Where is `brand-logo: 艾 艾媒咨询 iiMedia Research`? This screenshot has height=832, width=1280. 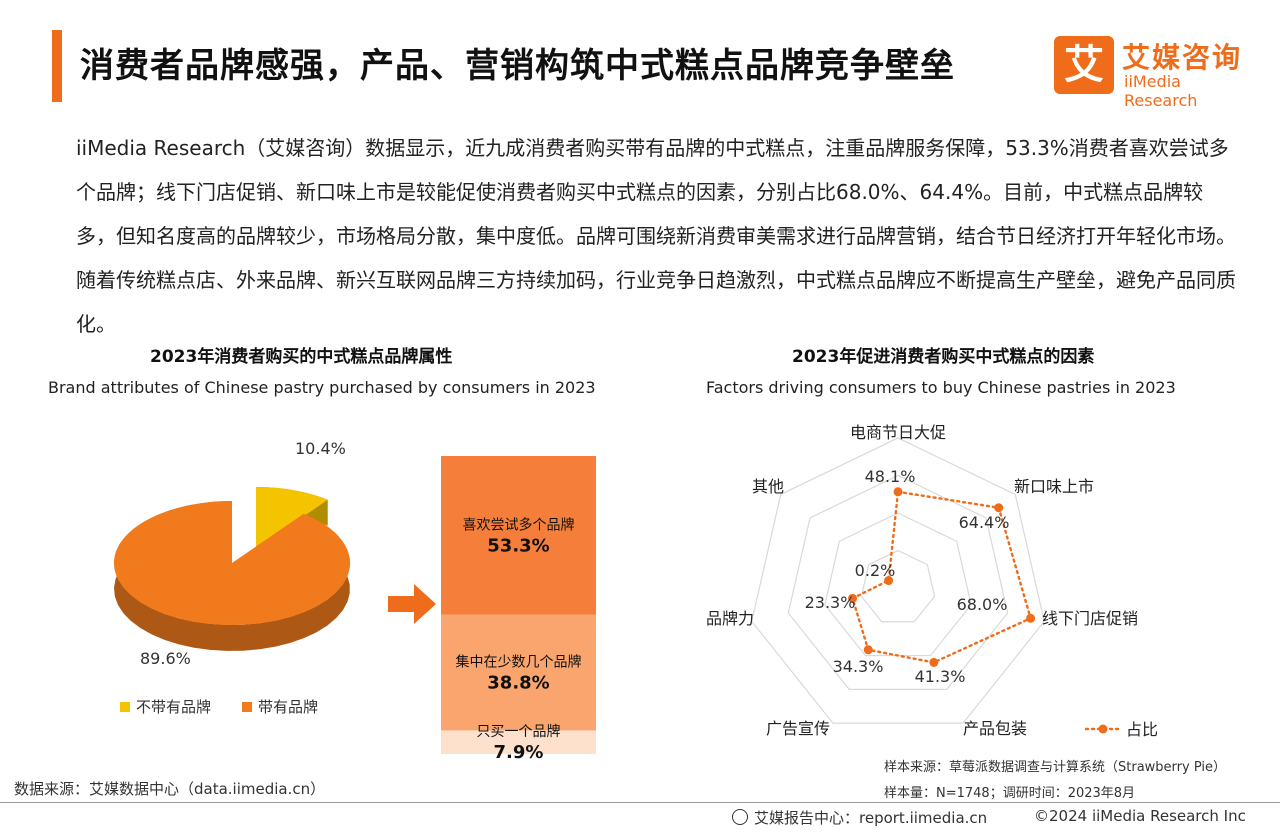
brand-logo: 艾 艾媒咨询 iiMedia Research is located at coordinates (1156, 73).